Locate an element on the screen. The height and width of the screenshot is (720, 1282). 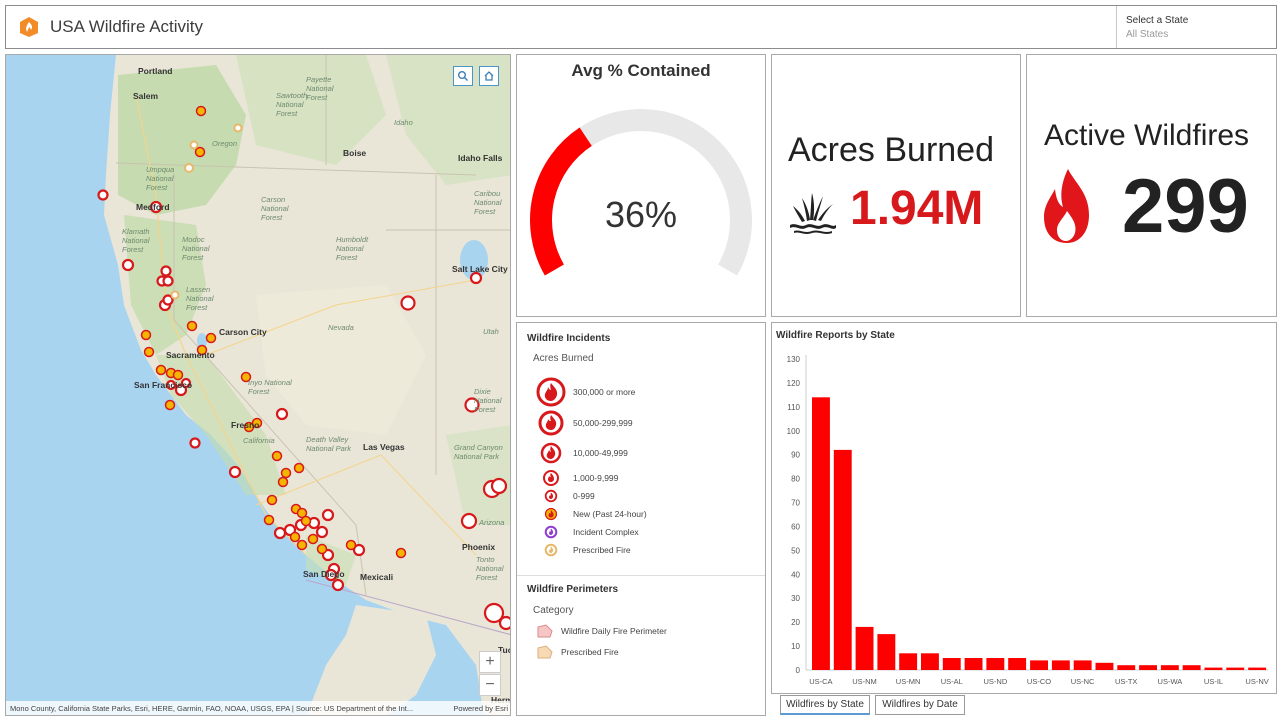
map-home-button is located at coordinates (489, 76).